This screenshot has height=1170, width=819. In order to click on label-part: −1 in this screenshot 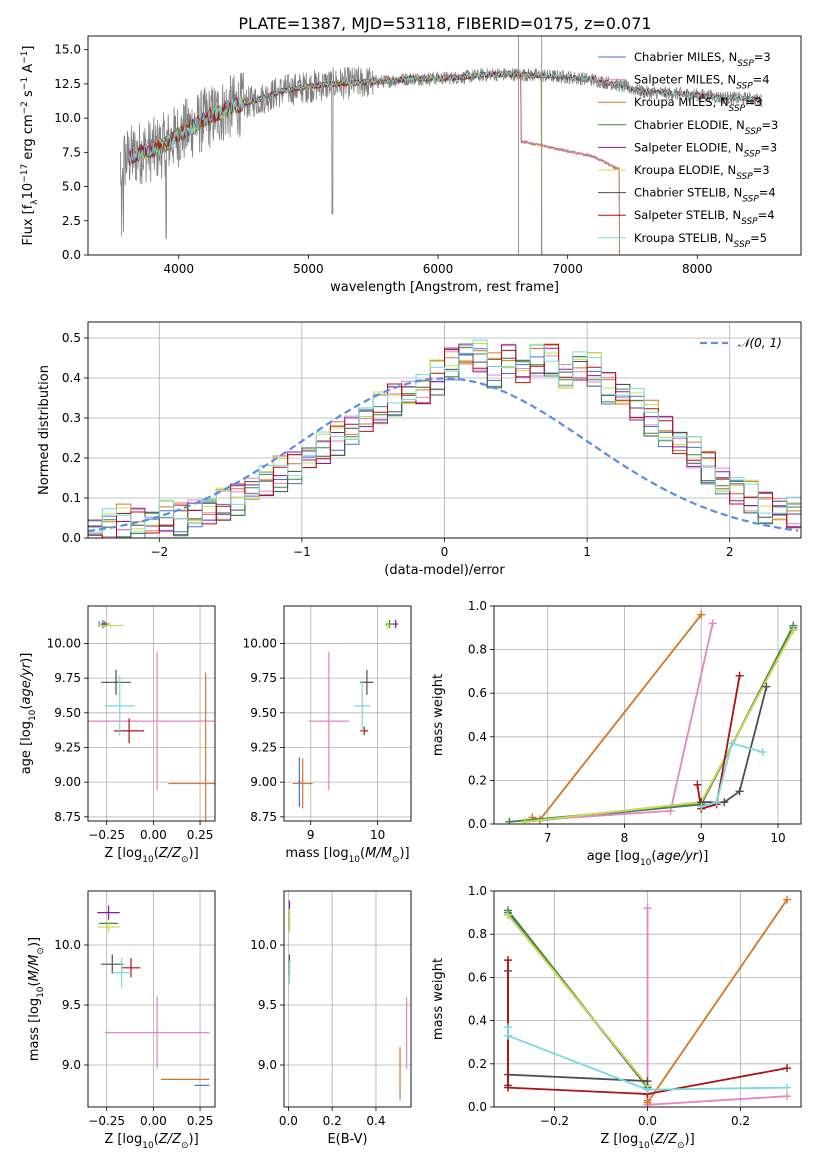, I will do `click(25, 57)`.